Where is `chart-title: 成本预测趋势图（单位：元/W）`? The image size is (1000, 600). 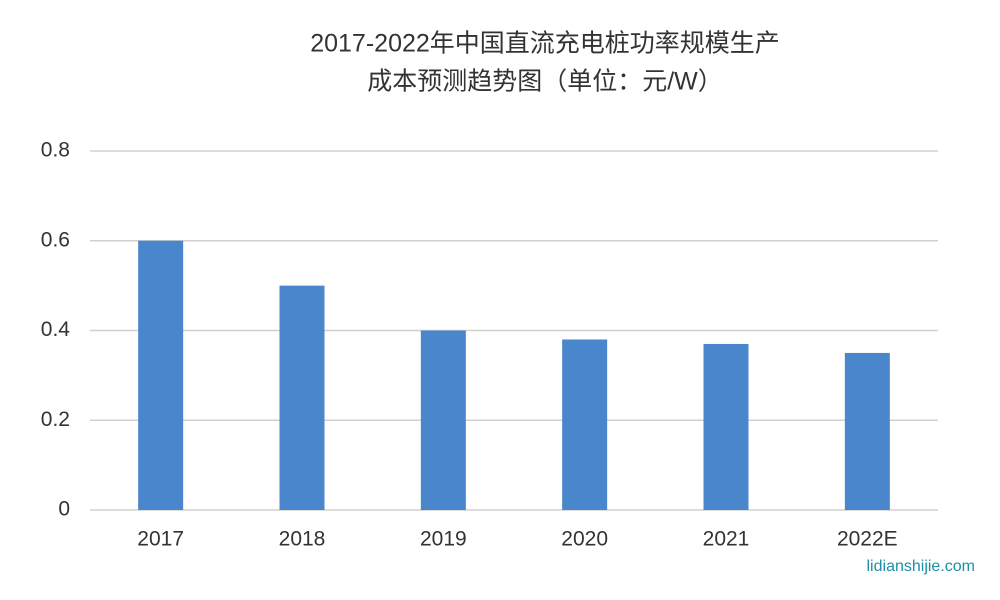 chart-title: 成本预测趋势图（单位：元/W） is located at coordinates (545, 82).